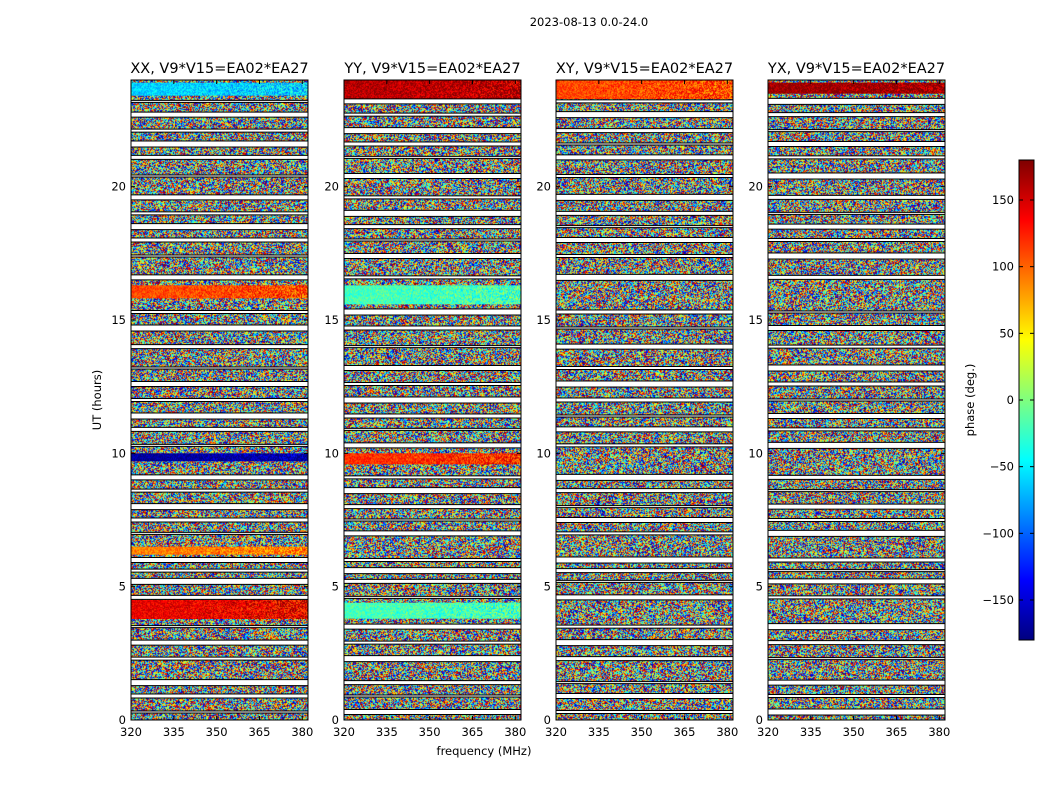 This screenshot has width=1050, height=800. What do you see at coordinates (97, 400) in the screenshot?
I see `y-axis-label: UT (hours)` at bounding box center [97, 400].